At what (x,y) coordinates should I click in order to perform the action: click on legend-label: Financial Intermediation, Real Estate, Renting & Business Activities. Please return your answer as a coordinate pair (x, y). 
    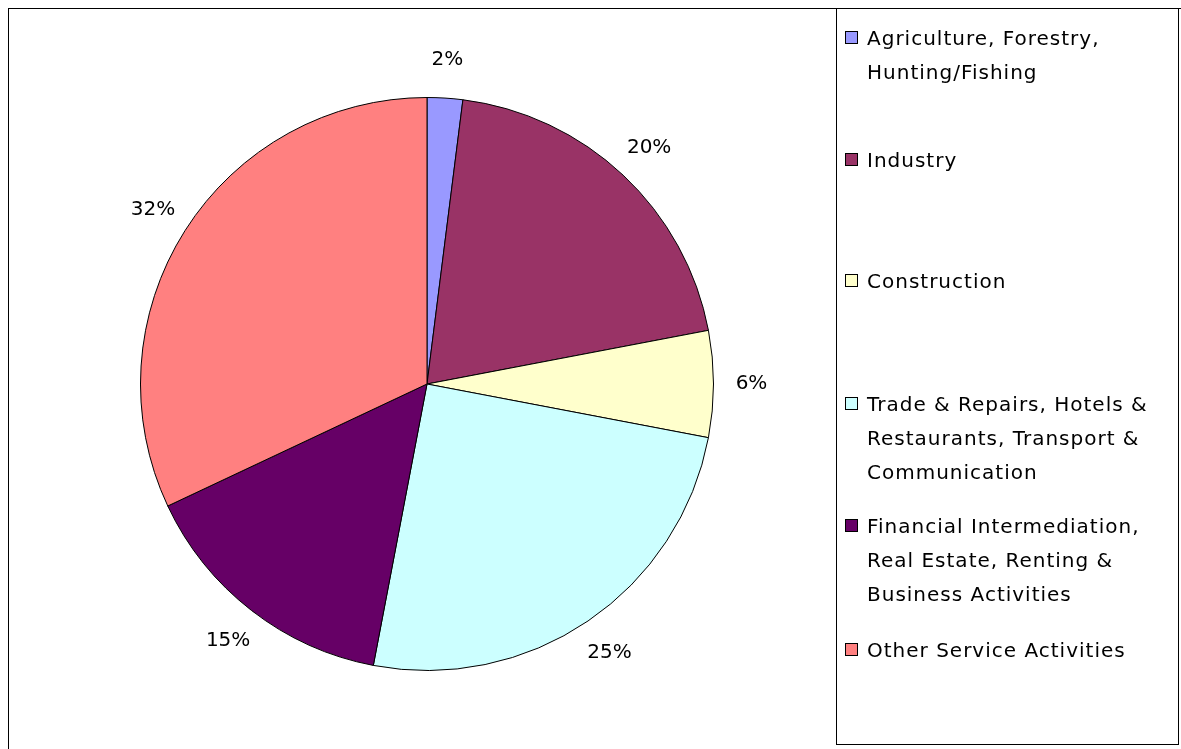
    Looking at the image, I should click on (1004, 560).